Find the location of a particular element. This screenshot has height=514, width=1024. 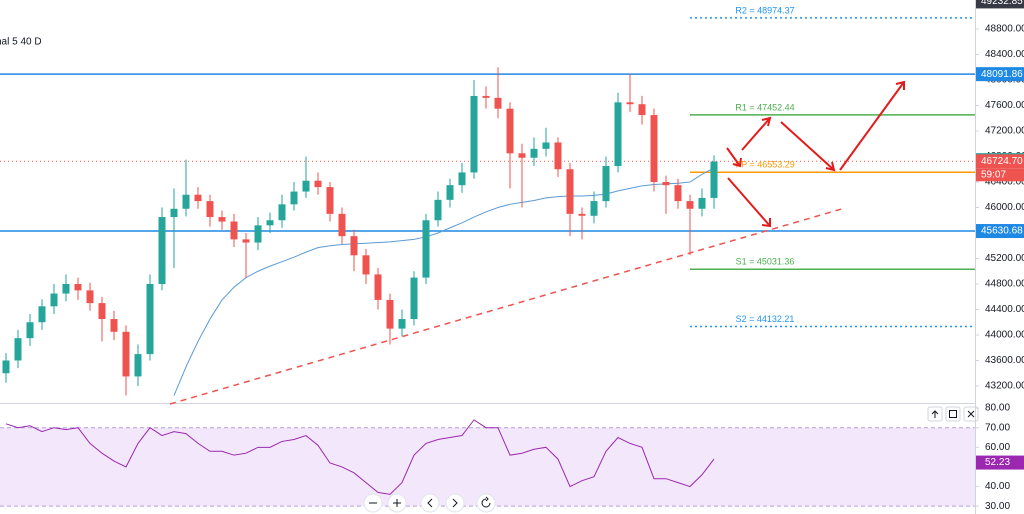

y-tick-label: 43600.00 is located at coordinates (1004, 360).